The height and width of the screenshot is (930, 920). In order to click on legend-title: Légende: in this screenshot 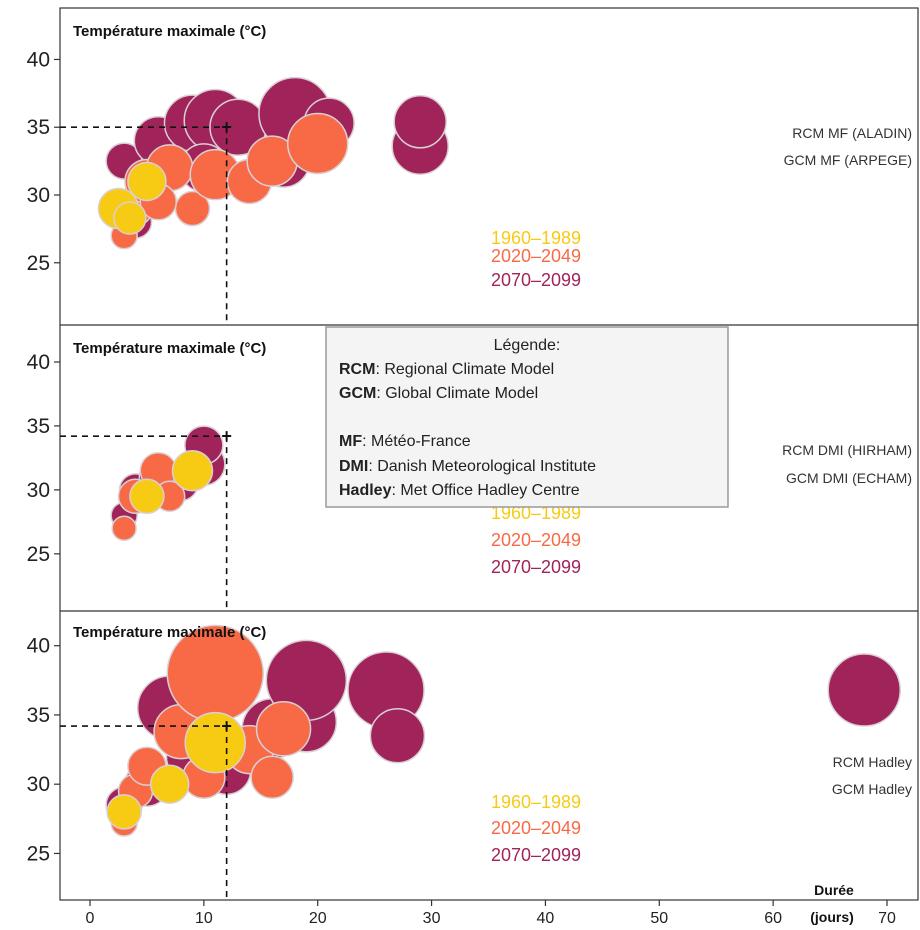, I will do `click(527, 345)`.